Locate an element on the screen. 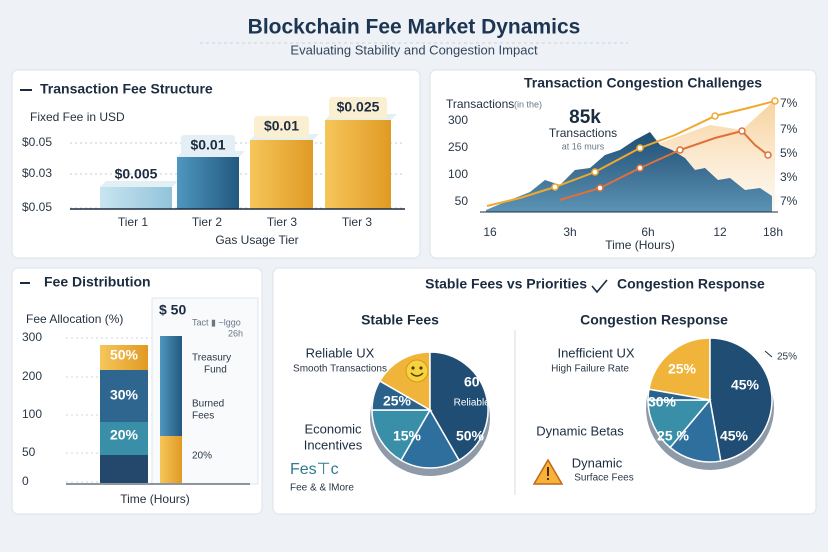  panel-title: Transaction Congestion Challenges is located at coordinates (643, 83).